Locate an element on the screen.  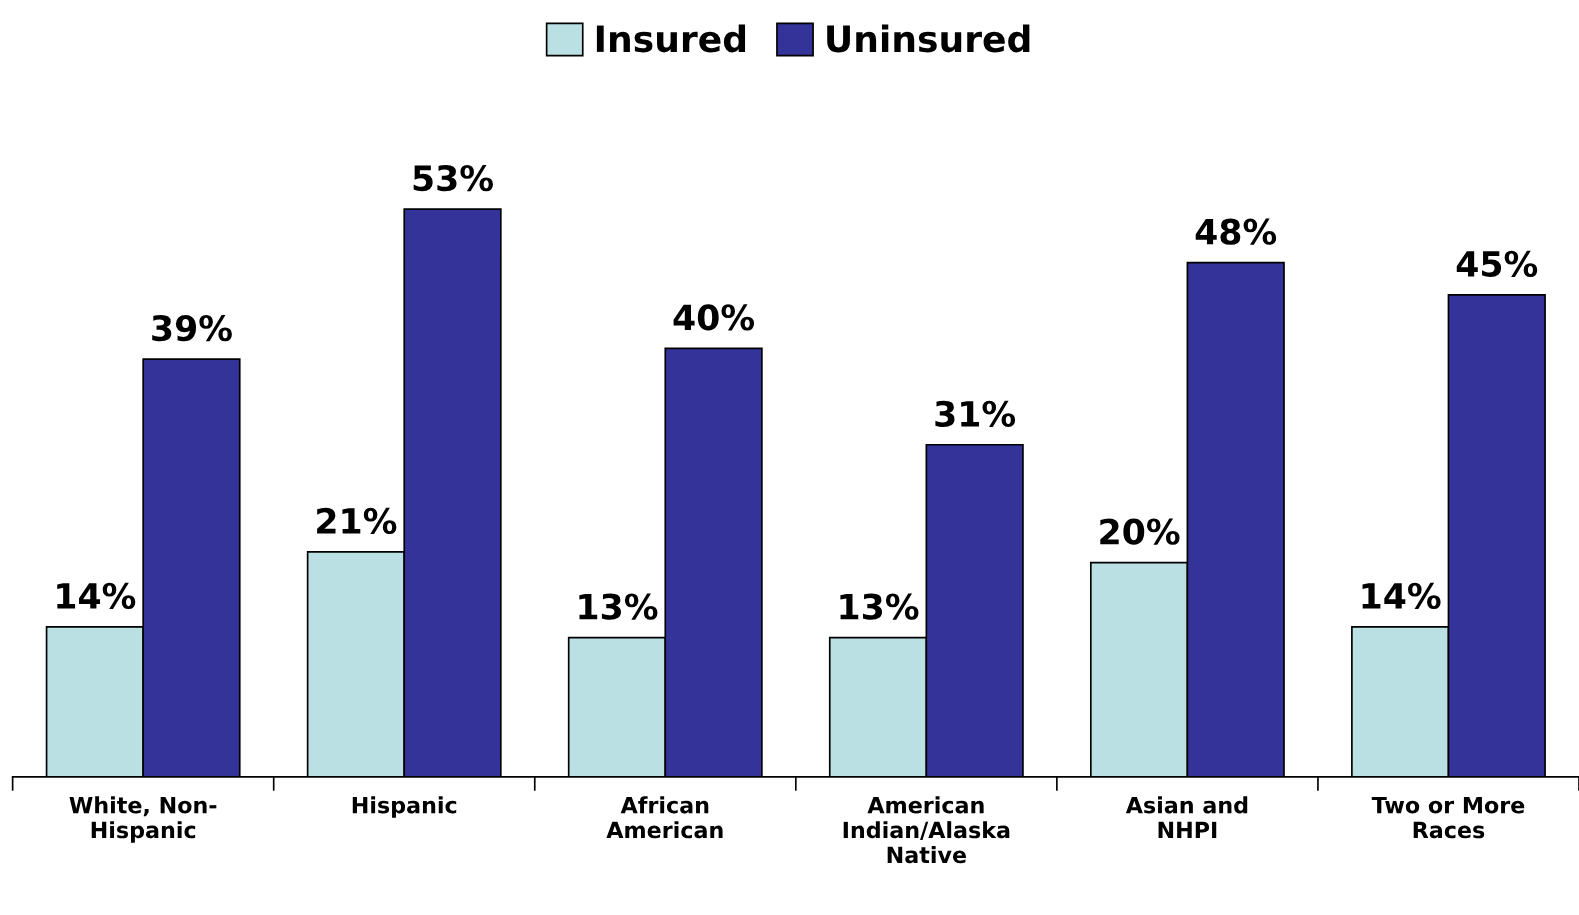
data-label: 45% is located at coordinates (1497, 263).